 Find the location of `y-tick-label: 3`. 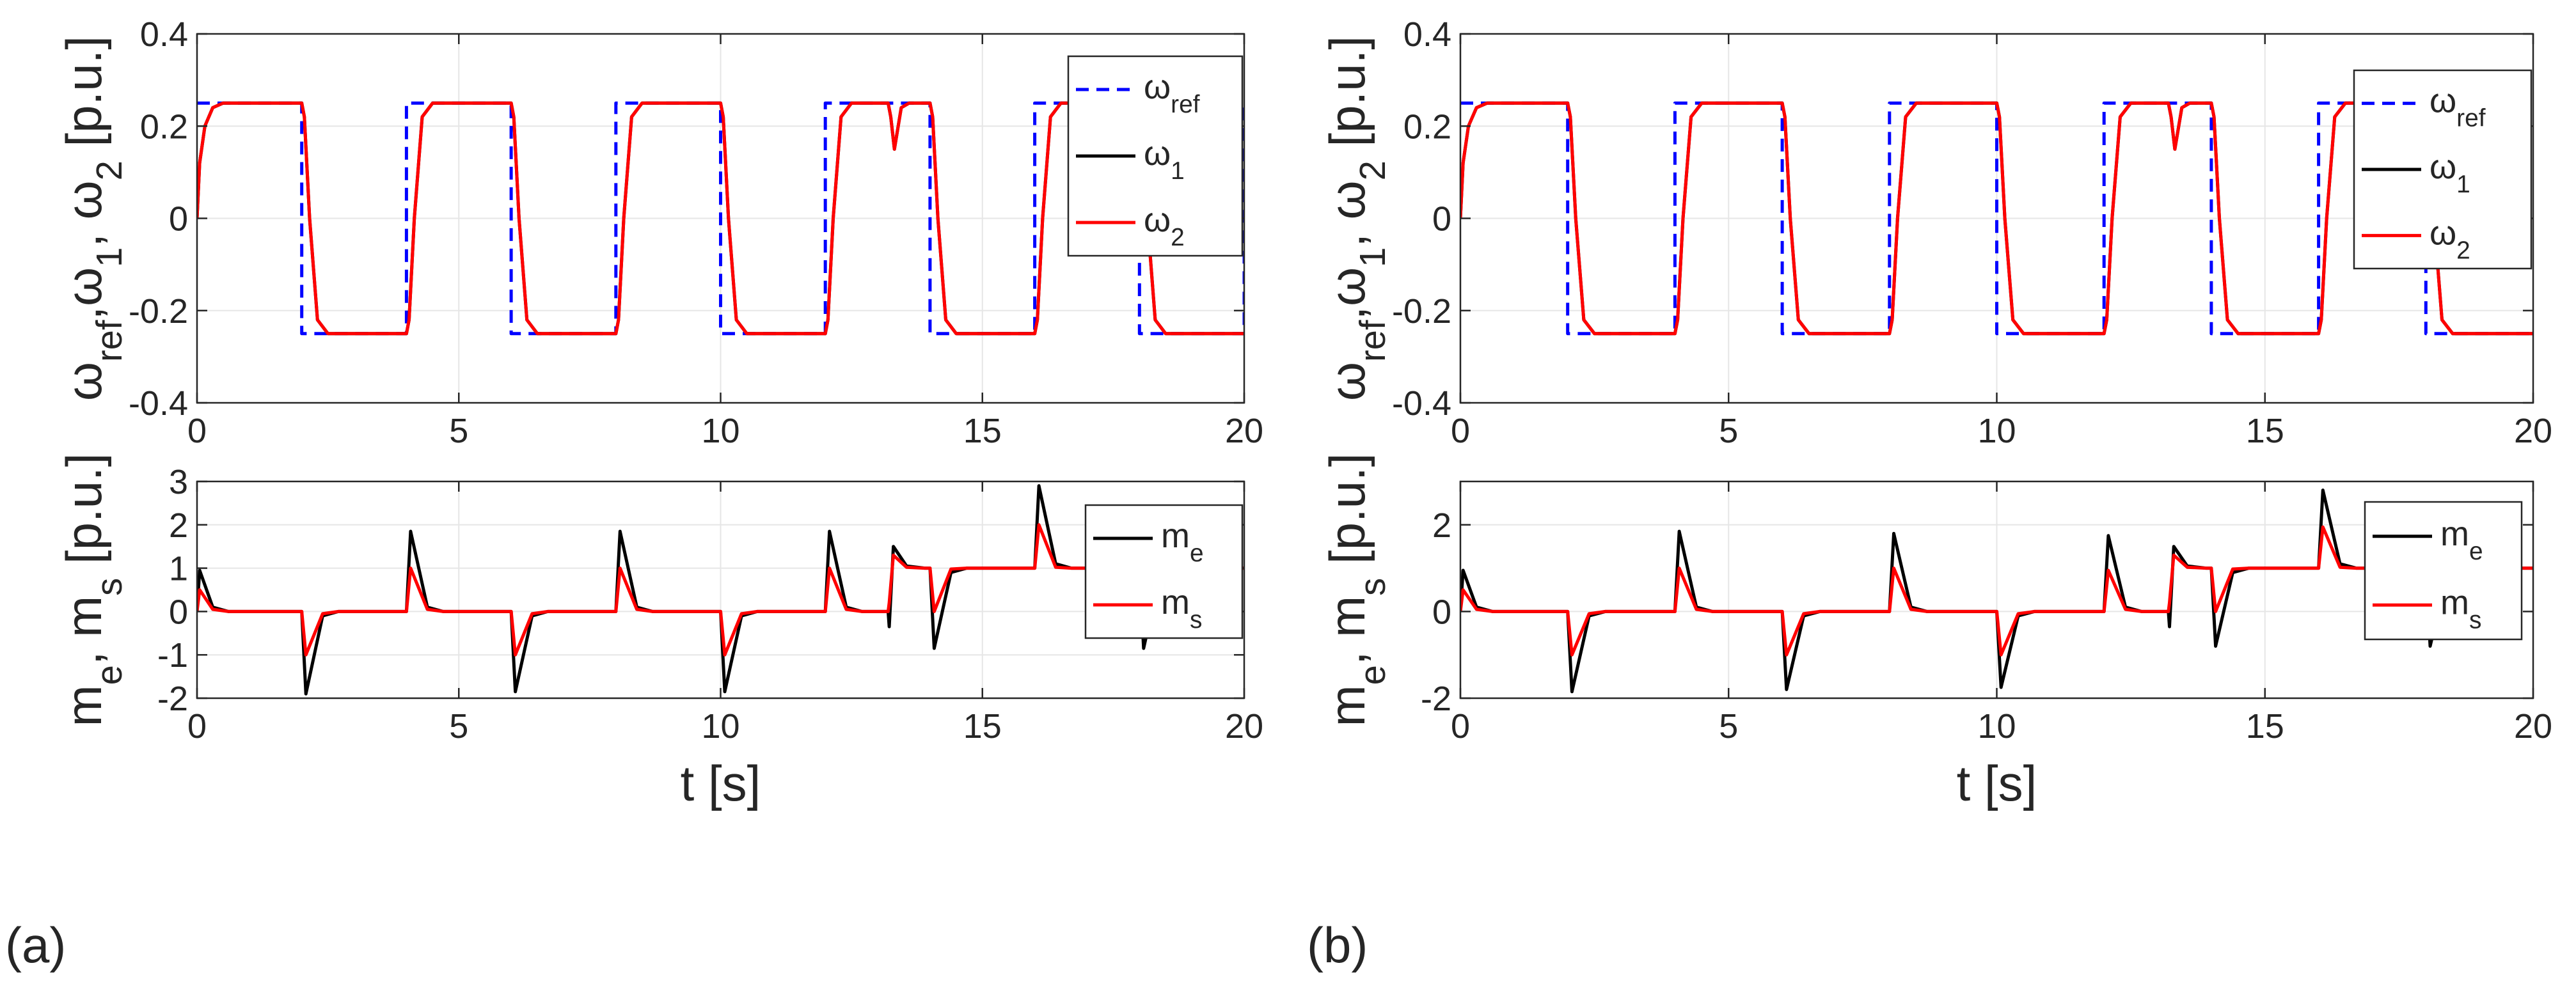

y-tick-label: 3 is located at coordinates (178, 482).